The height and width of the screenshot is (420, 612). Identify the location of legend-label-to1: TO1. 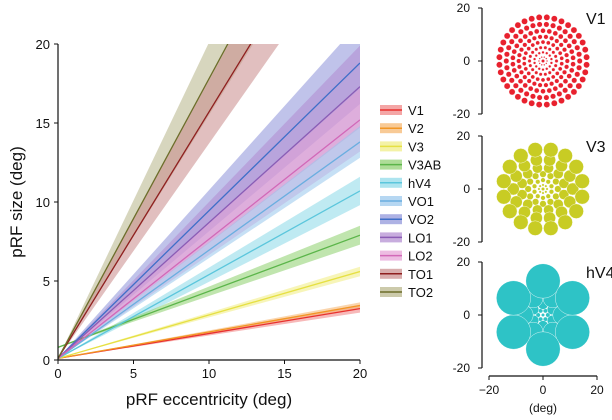
(420, 274).